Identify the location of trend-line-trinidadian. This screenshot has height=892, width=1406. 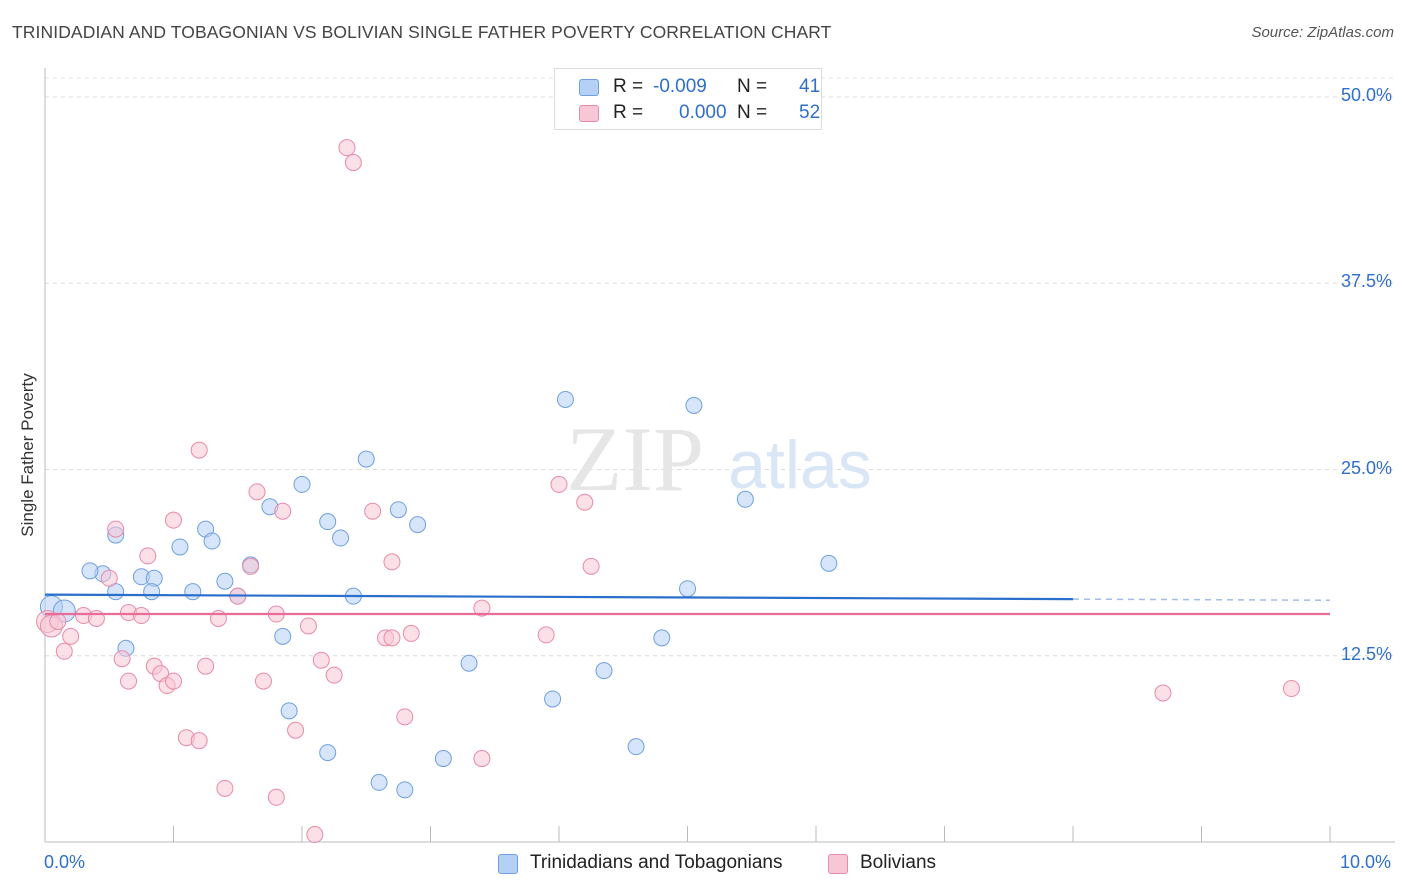
(559, 597).